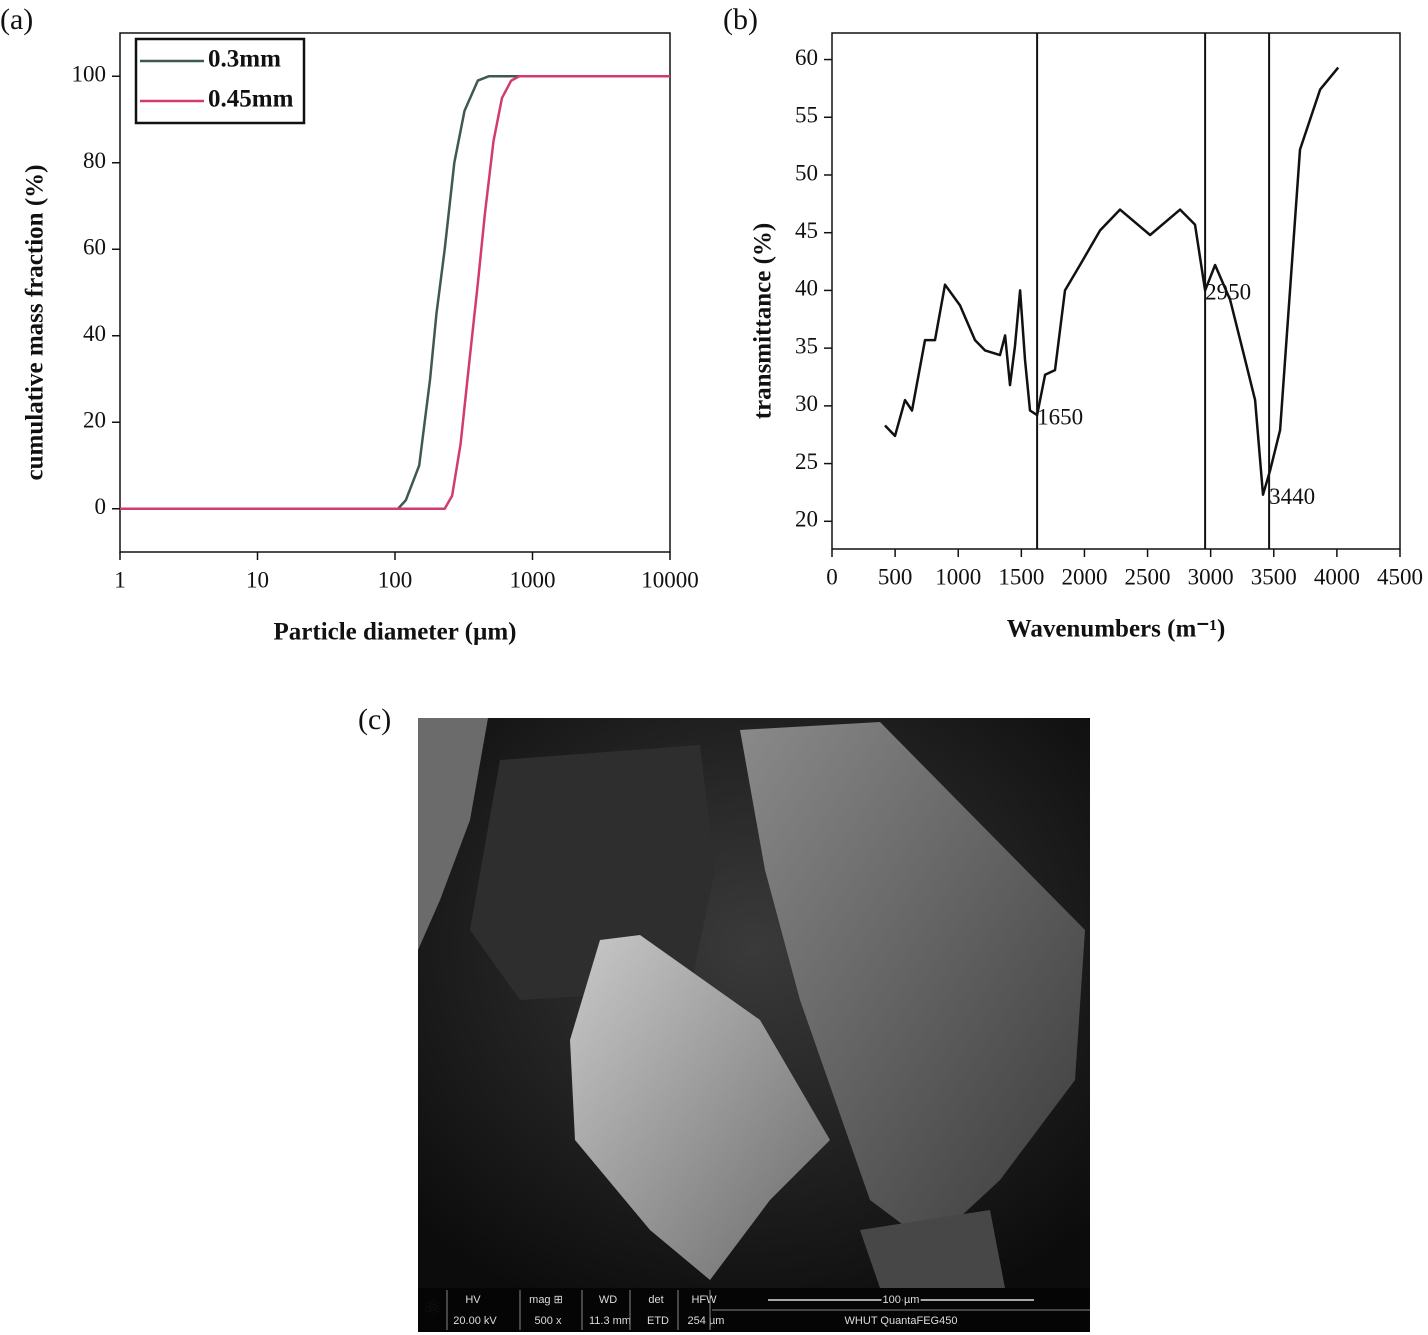 The height and width of the screenshot is (1335, 1428). I want to click on y-tick-label: 45, so click(806, 230).